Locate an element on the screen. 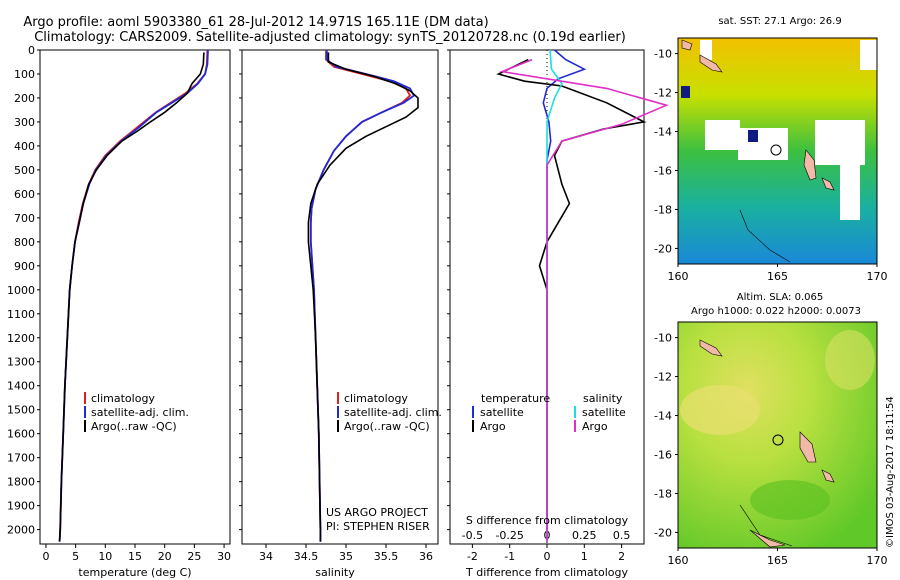 Image resolution: width=900 pixels, height=580 pixels. x-tick-label: 15 is located at coordinates (135, 556).